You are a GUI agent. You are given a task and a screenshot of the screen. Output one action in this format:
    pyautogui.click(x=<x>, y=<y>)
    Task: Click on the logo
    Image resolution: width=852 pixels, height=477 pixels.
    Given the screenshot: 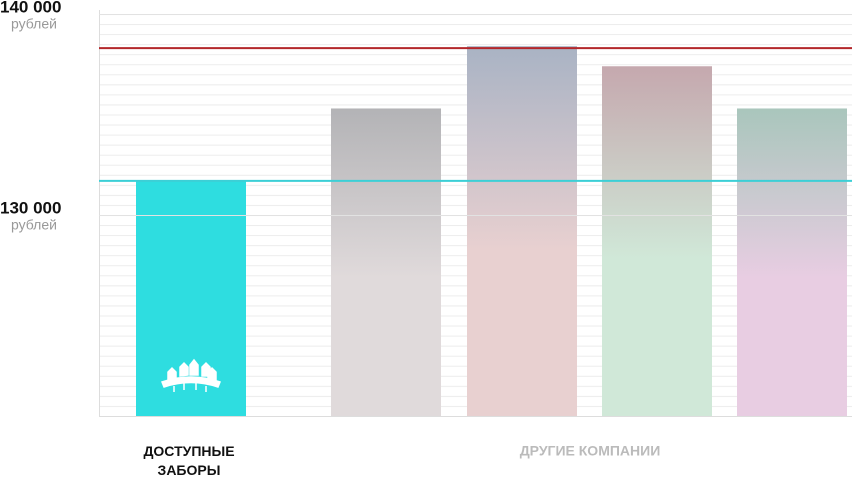 What is the action you would take?
    pyautogui.click(x=191, y=375)
    